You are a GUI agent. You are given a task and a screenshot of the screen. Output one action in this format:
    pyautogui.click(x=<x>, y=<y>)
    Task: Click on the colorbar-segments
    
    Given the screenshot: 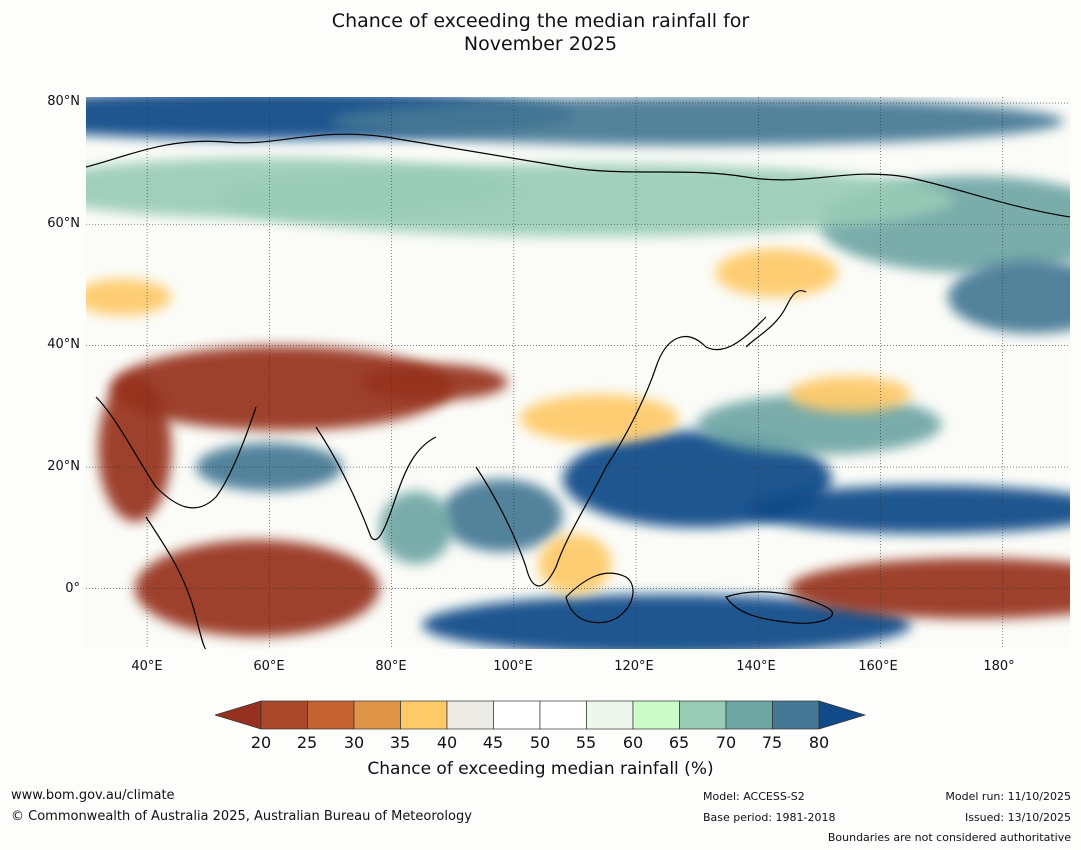 What is the action you would take?
    pyautogui.click(x=540, y=715)
    